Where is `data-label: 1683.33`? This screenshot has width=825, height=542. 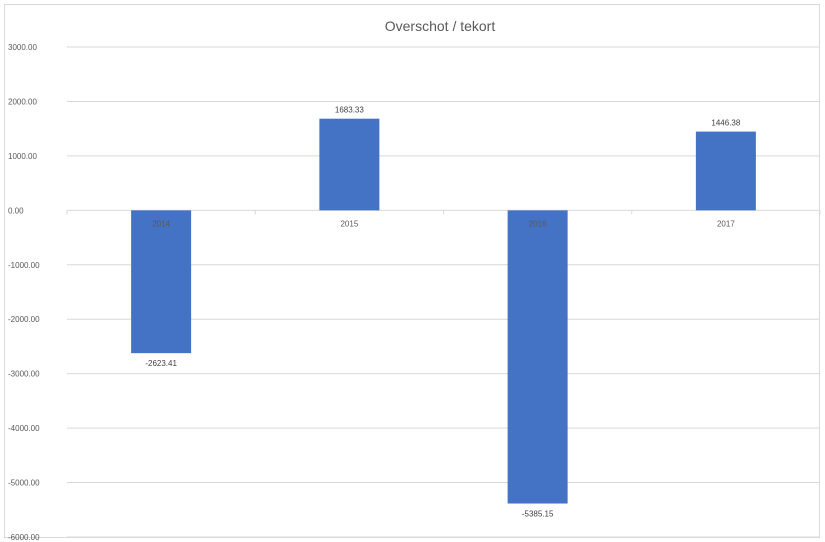 data-label: 1683.33 is located at coordinates (349, 110).